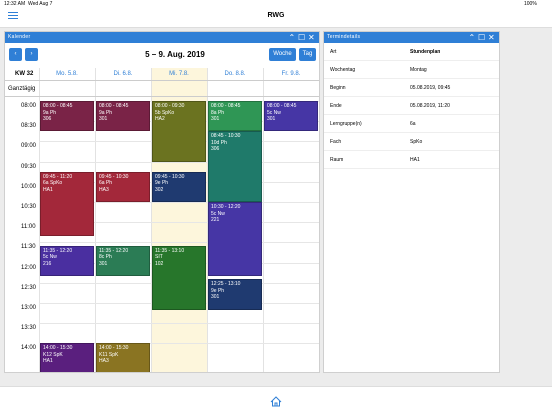  Describe the element at coordinates (31, 54) in the screenshot. I see `next-button: ›` at that location.